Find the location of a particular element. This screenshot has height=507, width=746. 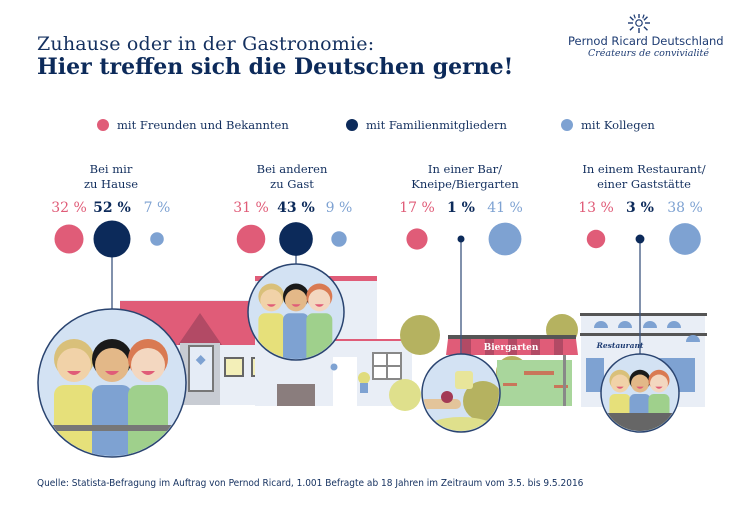

value-label-friends: 31 % is located at coordinates (251, 208).